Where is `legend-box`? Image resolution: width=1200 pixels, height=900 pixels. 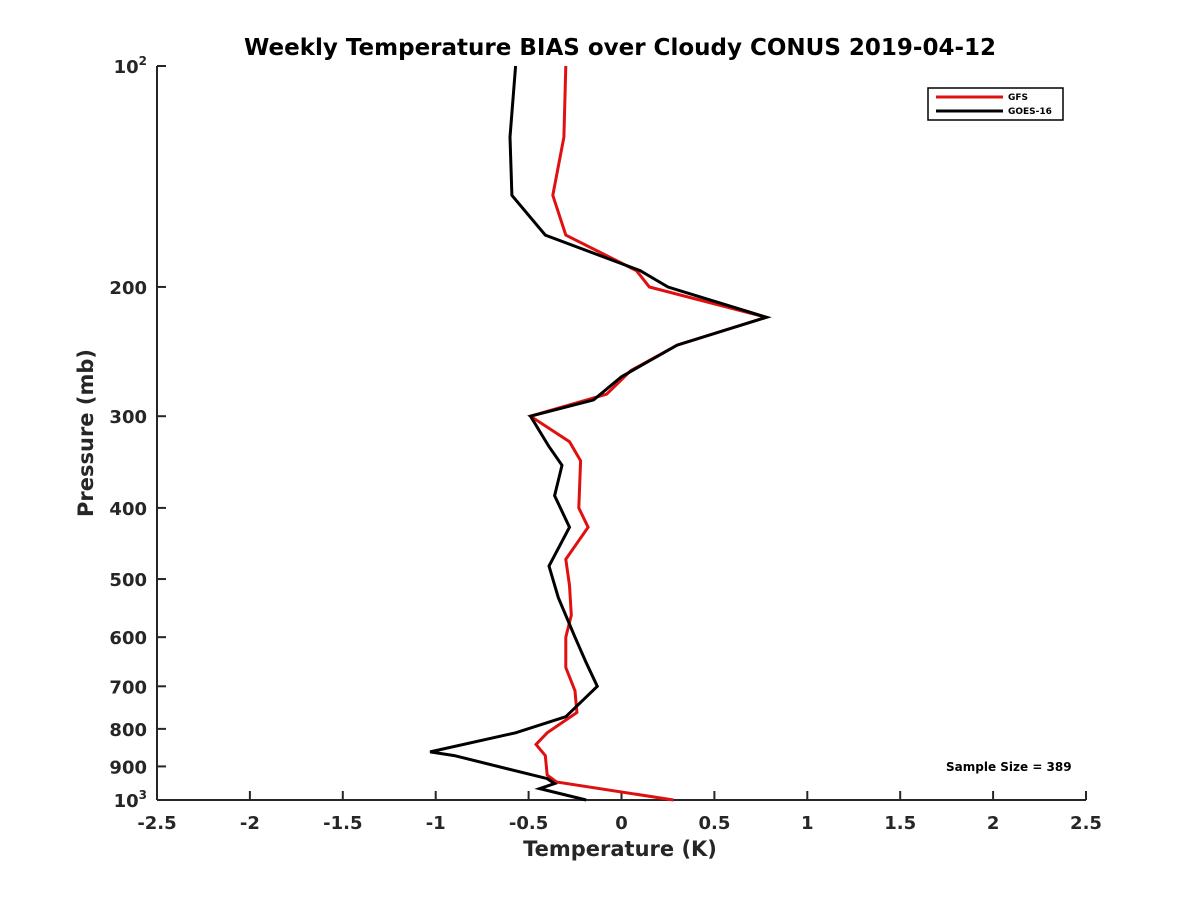
legend-box is located at coordinates (995, 104).